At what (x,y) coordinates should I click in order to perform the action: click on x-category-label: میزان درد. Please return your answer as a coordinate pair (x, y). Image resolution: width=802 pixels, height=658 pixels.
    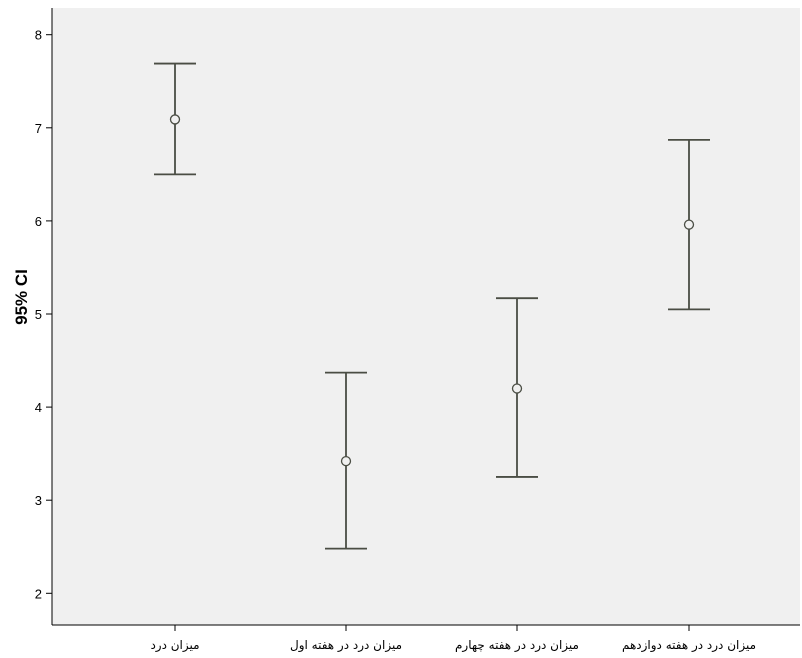
    Looking at the image, I should click on (174, 645).